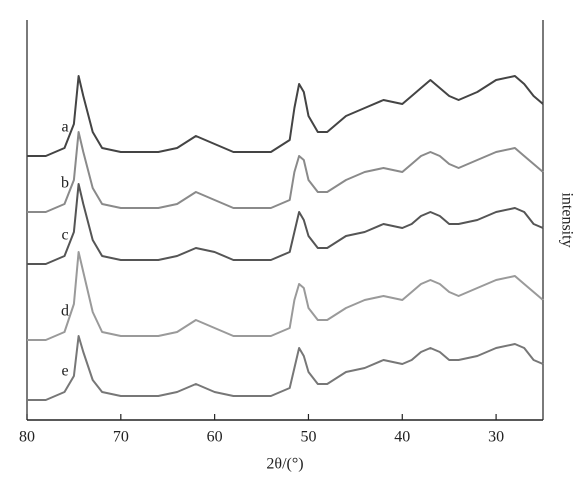 This screenshot has width=586, height=490. I want to click on series-label: d, so click(65, 311).